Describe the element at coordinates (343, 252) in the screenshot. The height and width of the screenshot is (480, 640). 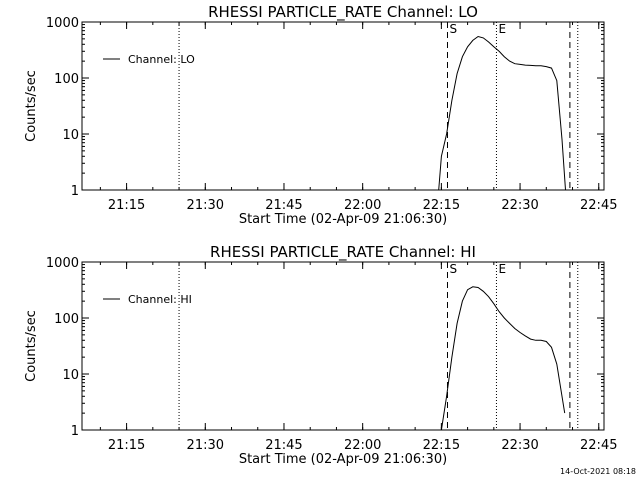
I see `chart-title: RHESSI PARTICLE_RATE Channel: HI` at that location.